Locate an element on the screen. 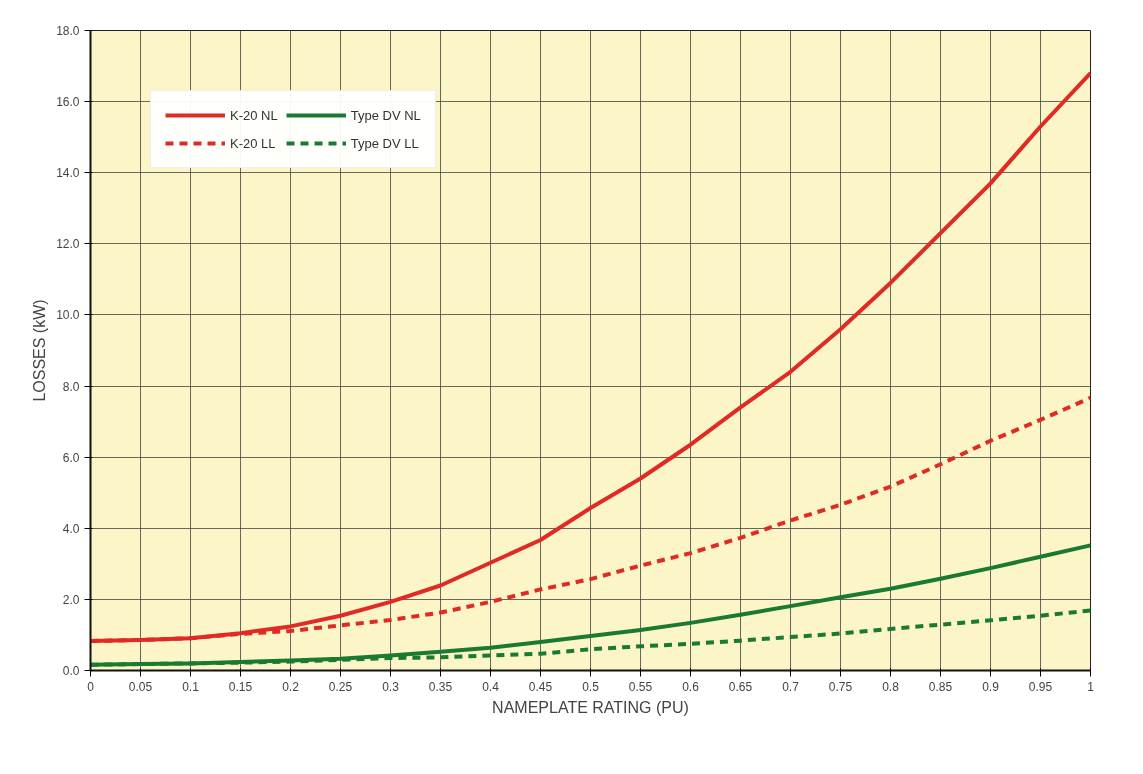 The image size is (1143, 774). x-tick-label: 1 is located at coordinates (1091, 686).